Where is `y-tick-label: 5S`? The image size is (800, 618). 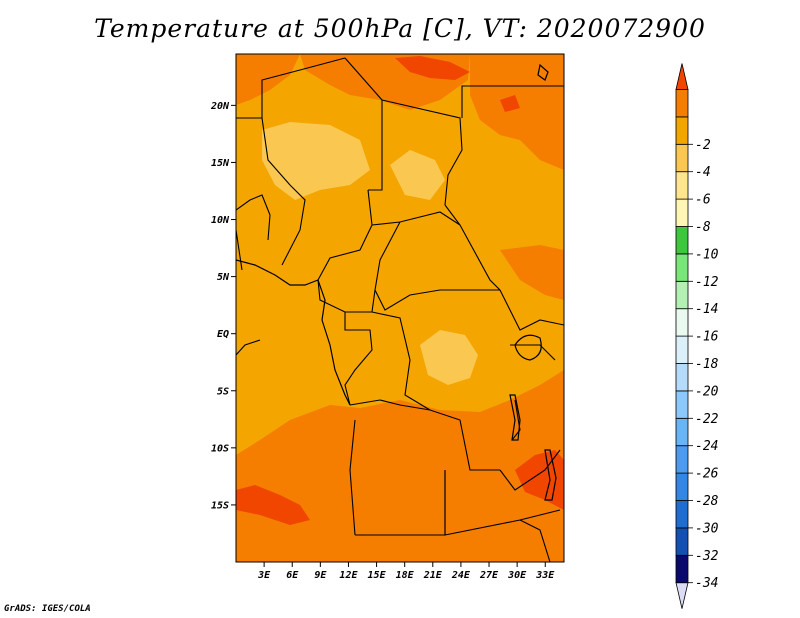 y-tick-label: 5S is located at coordinates (223, 391).